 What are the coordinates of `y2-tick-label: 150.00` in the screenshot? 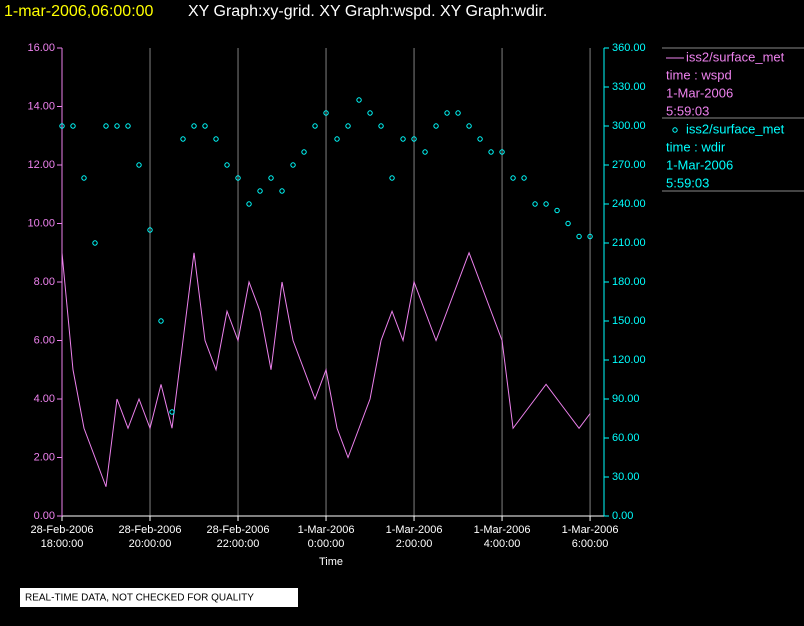 It's located at (629, 321).